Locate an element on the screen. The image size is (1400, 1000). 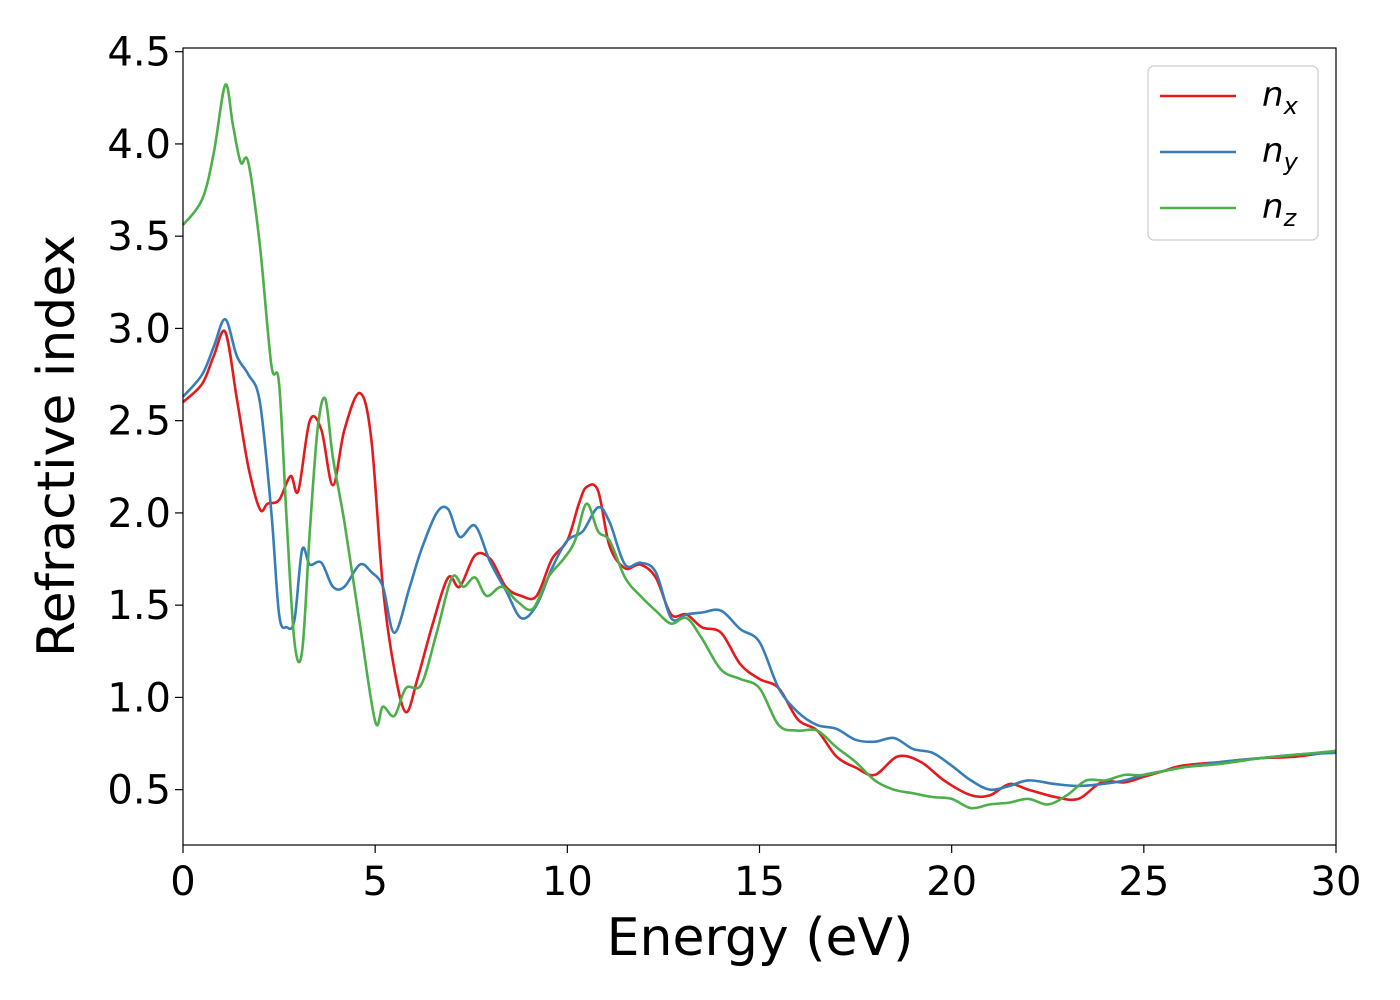
x-axis: 0 5 10 15 20 25 30 is located at coordinates (765, 875).